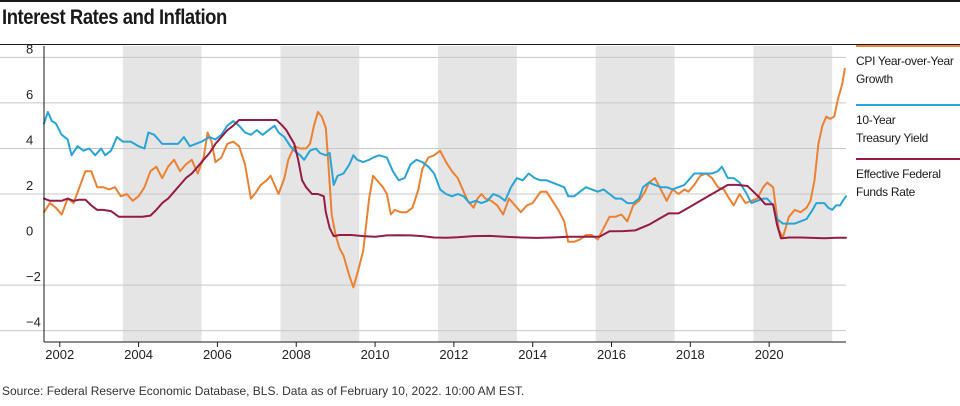  I want to click on legend-swatch-cpi, so click(908, 46).